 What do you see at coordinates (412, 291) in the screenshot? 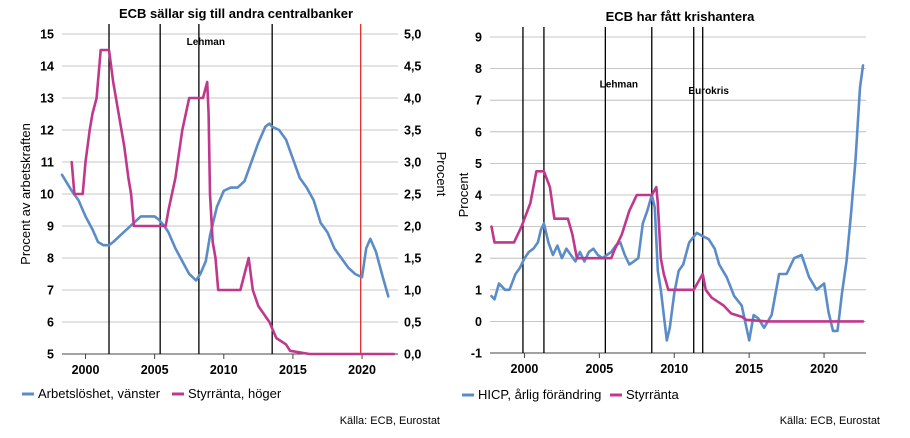
I see `y-right-tick-label: 1,0` at bounding box center [412, 291].